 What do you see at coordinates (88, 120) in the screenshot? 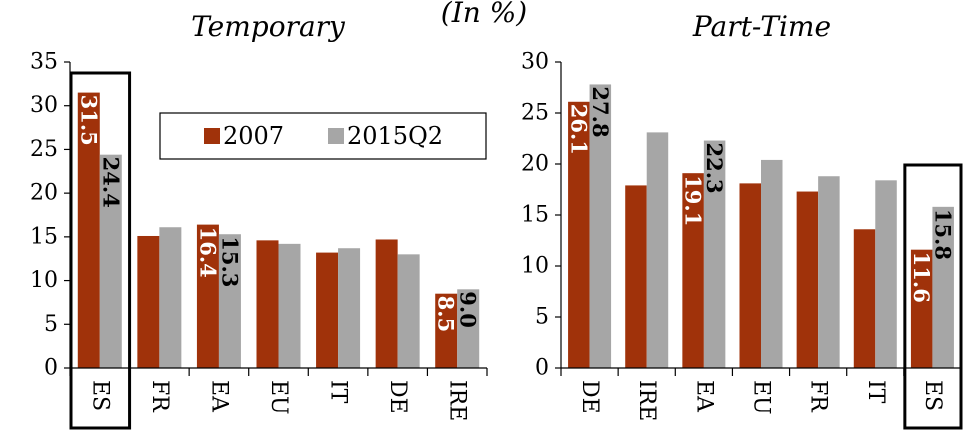
I see `data-label-es-2007: 31.5` at bounding box center [88, 120].